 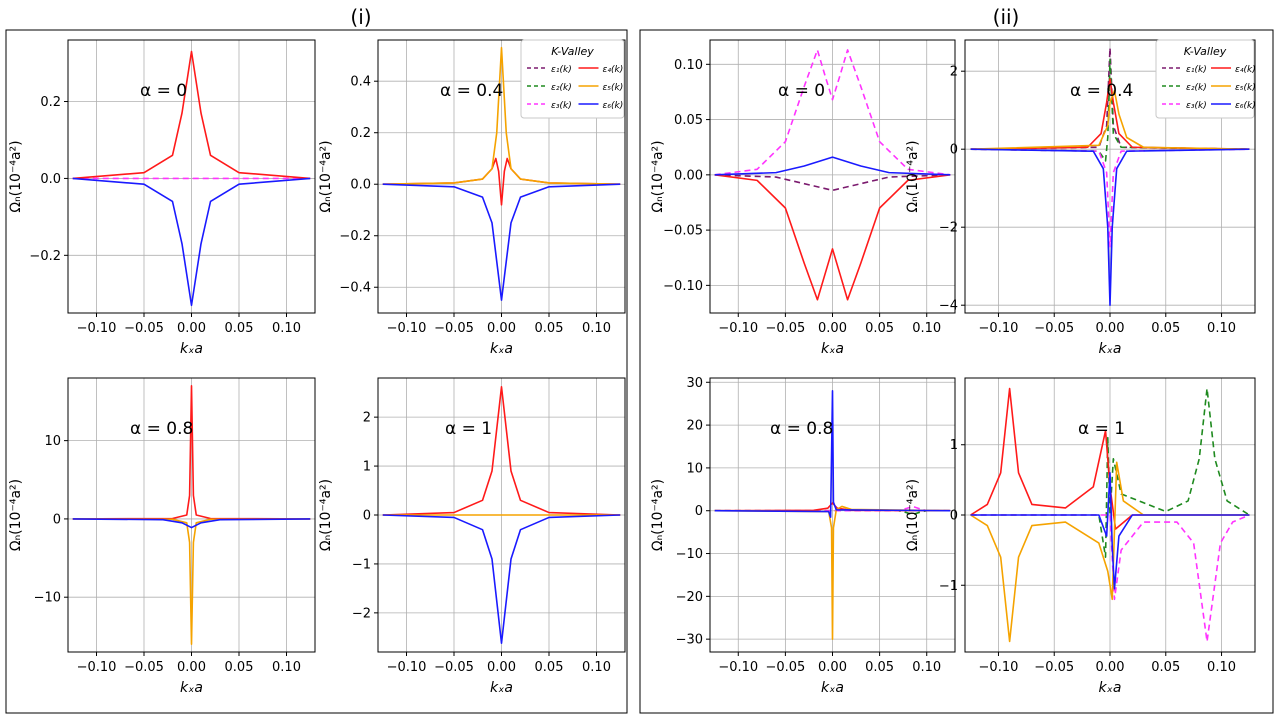 What do you see at coordinates (1245, 88) in the screenshot?
I see `legend-label-e5: ε₅(k)` at bounding box center [1245, 88].